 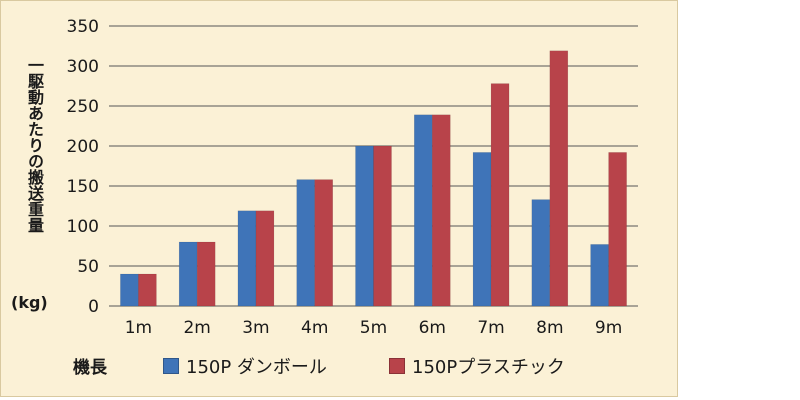 I want to click on x-tick-label: 9m, so click(x=608, y=328).